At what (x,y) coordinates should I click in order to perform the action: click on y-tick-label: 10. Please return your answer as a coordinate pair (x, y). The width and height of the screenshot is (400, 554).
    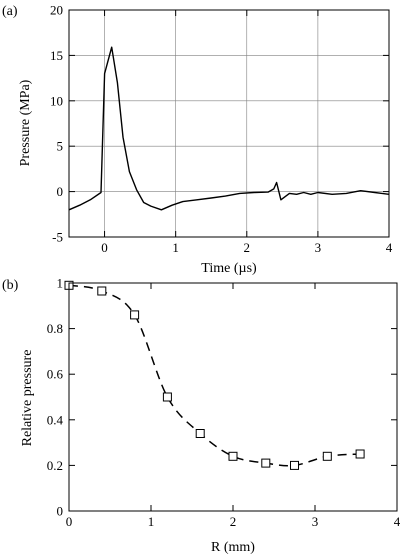
    Looking at the image, I should click on (56, 100).